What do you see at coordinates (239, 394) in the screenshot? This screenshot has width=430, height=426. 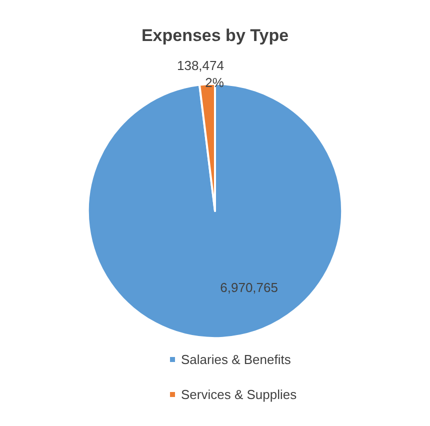 I see `legend-label: Services & Supplies` at bounding box center [239, 394].